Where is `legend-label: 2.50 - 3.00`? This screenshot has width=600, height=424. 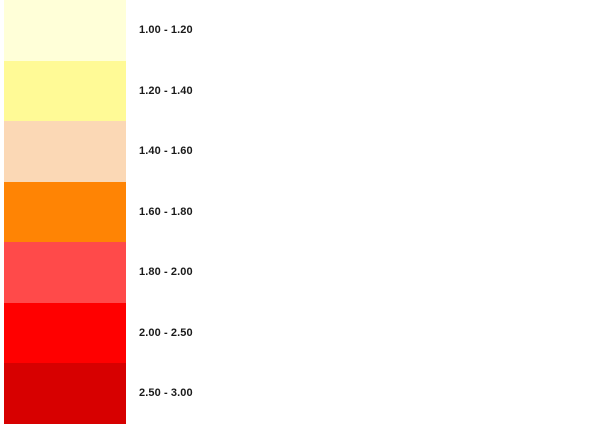 legend-label: 2.50 - 3.00 is located at coordinates (166, 393).